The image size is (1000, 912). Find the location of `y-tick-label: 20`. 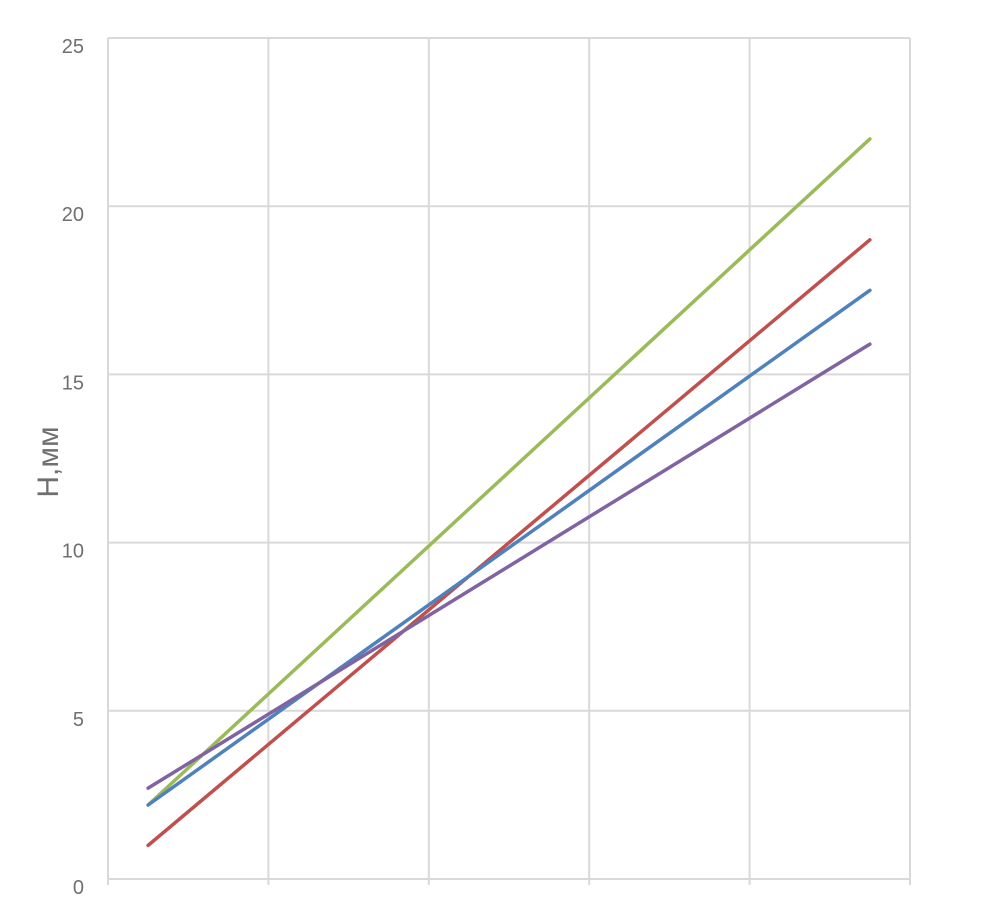

y-tick-label: 20 is located at coordinates (73, 215).